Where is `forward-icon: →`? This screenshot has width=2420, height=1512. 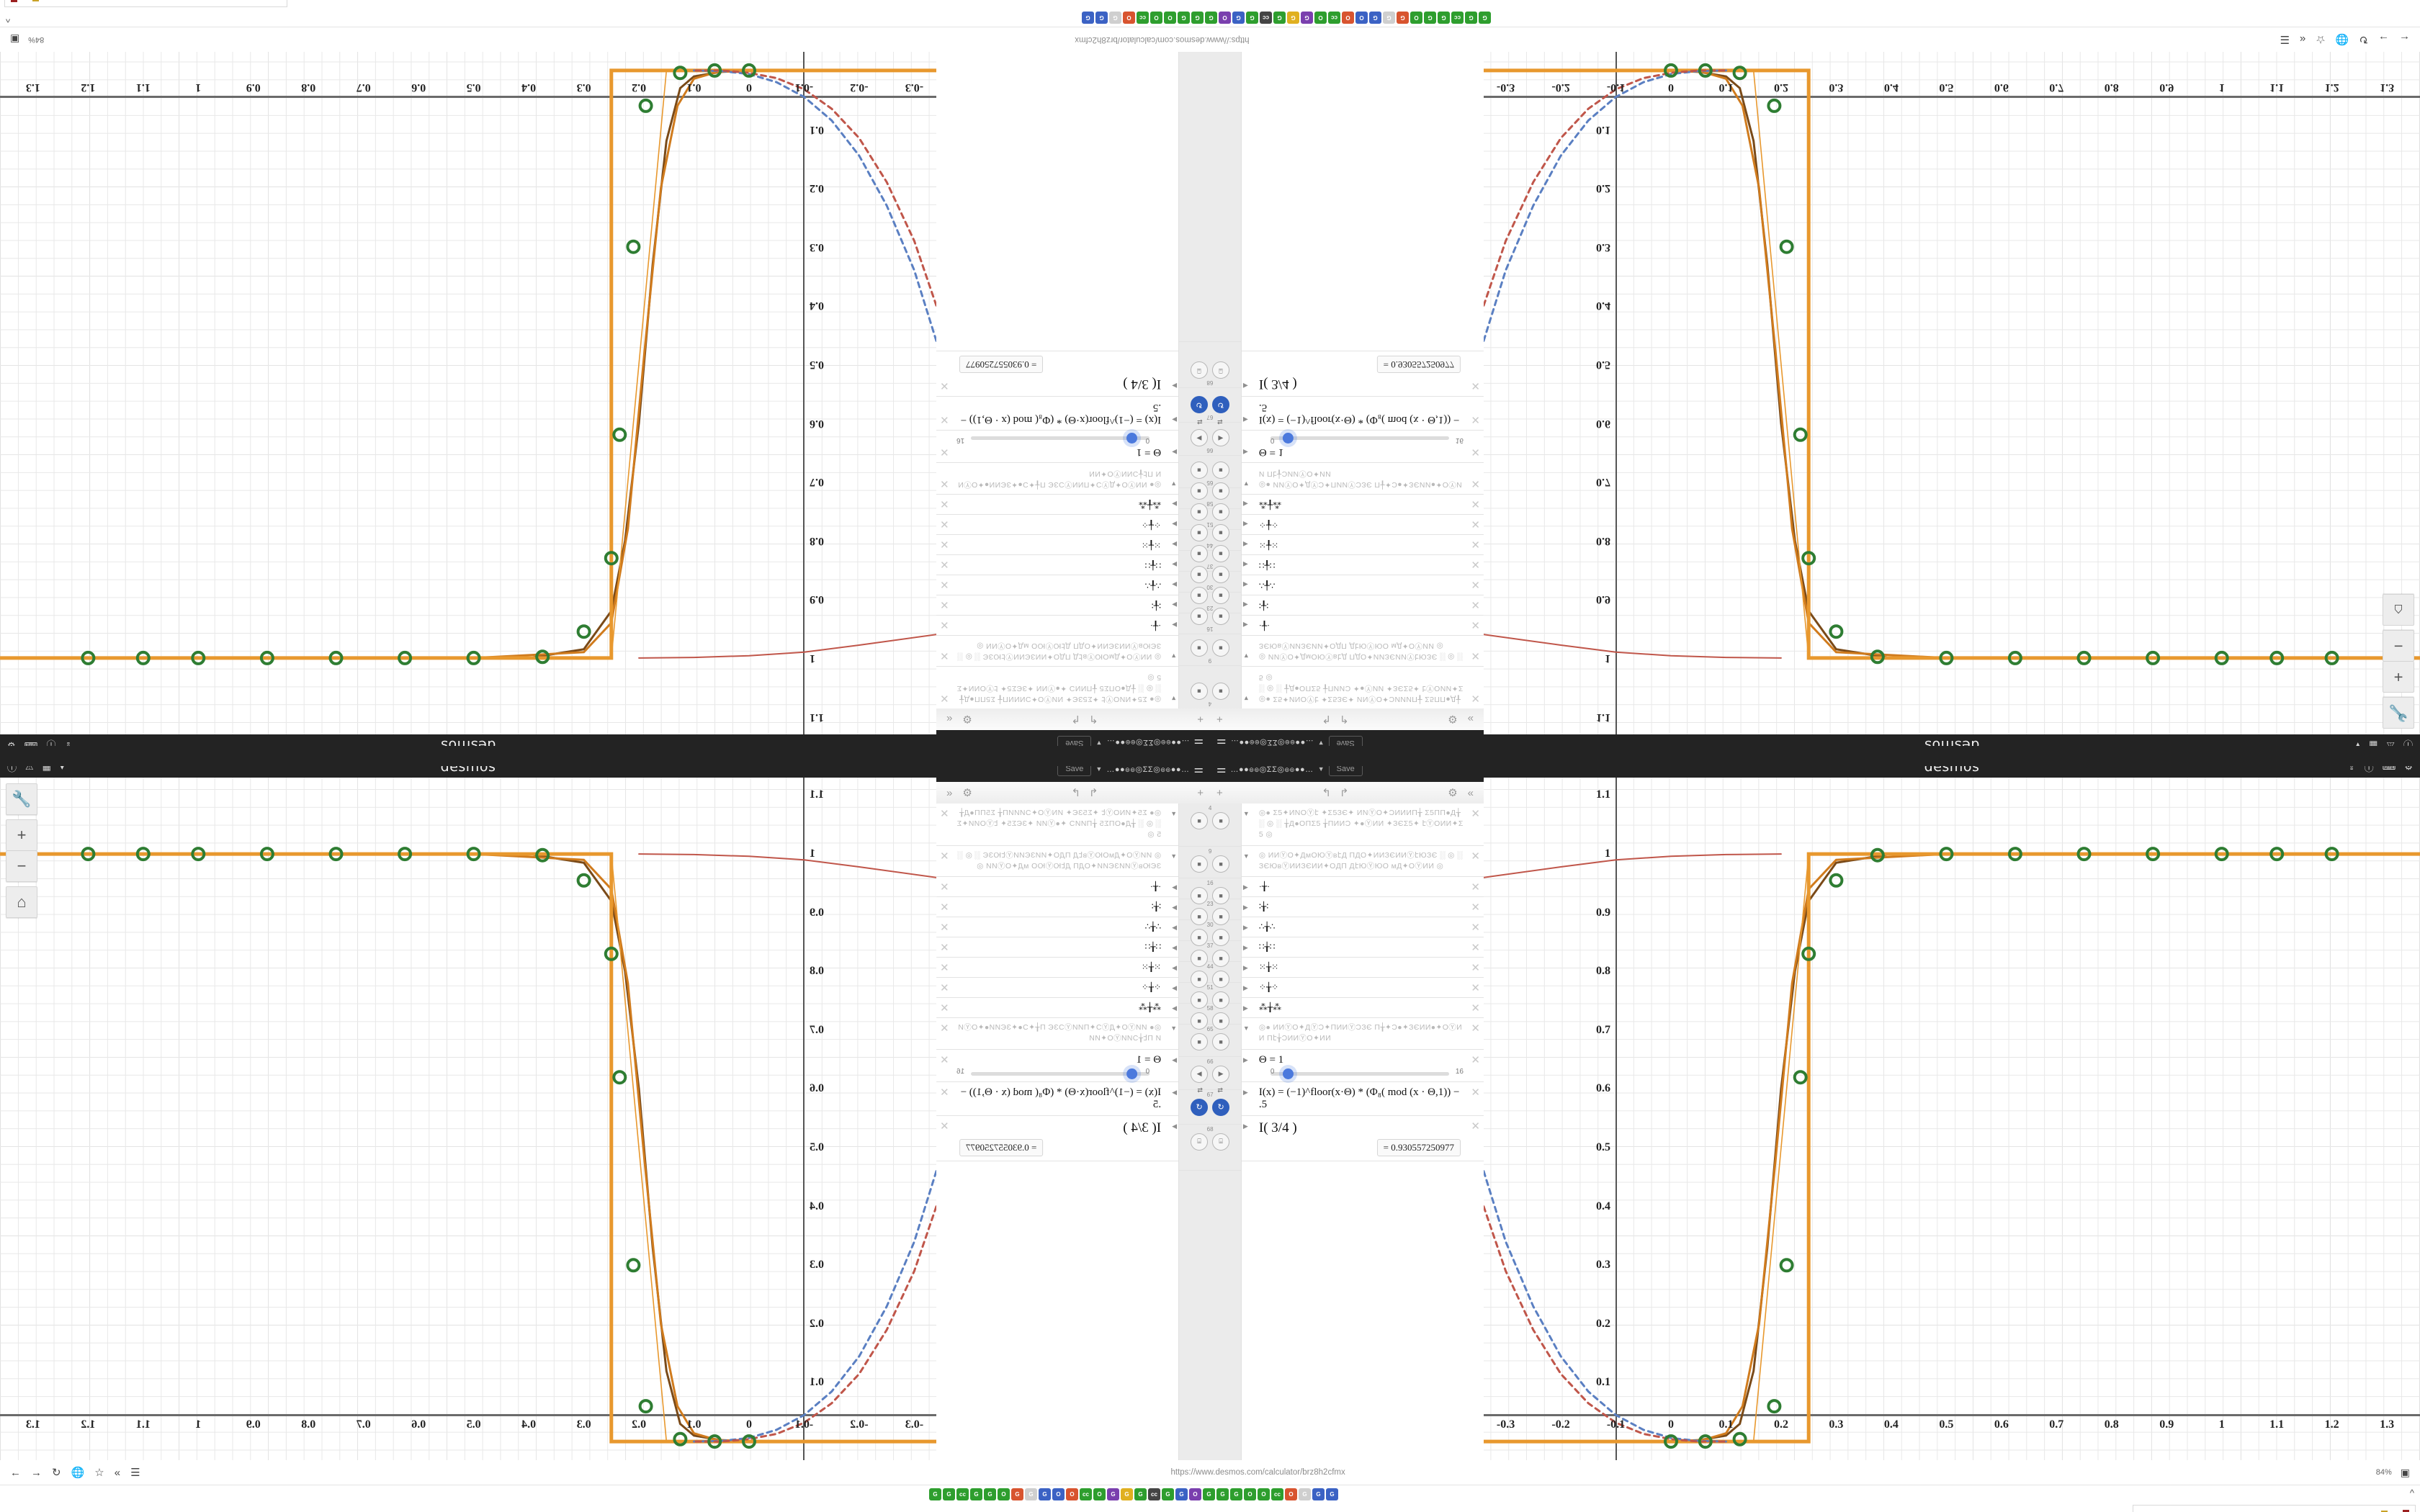
forward-icon: → is located at coordinates (2383, 39).